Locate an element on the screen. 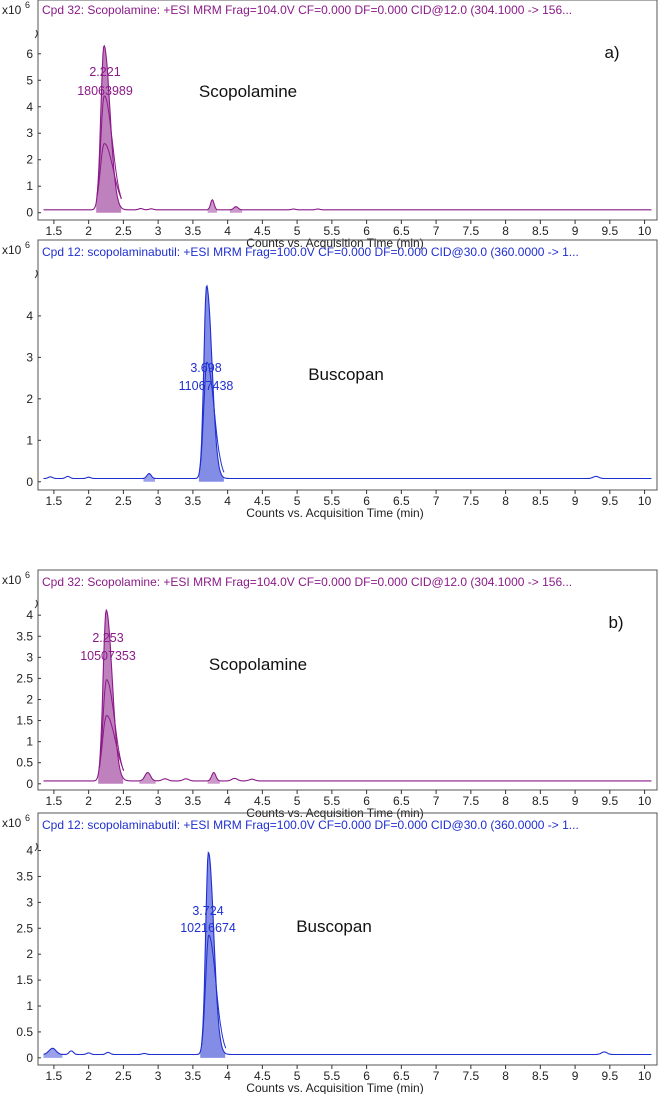  peak-area-fill is located at coordinates (109, 129).